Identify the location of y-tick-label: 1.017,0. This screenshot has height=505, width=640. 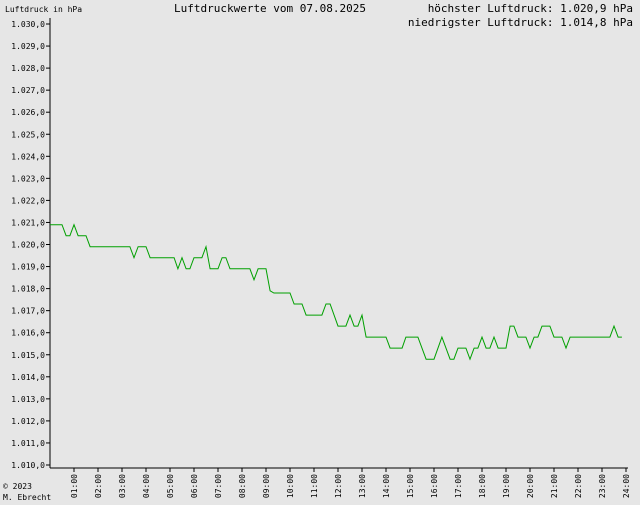
(28, 311).